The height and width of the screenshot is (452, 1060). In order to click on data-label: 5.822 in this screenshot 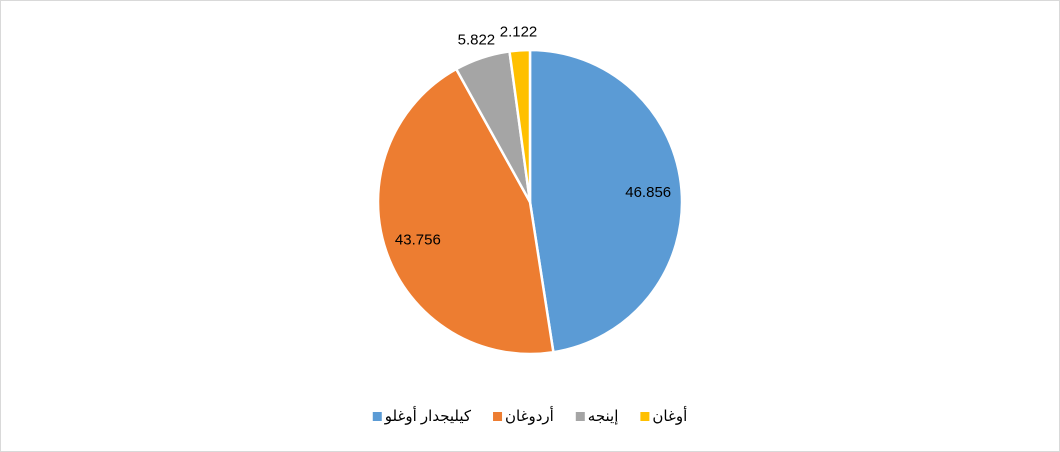, I will do `click(477, 40)`.